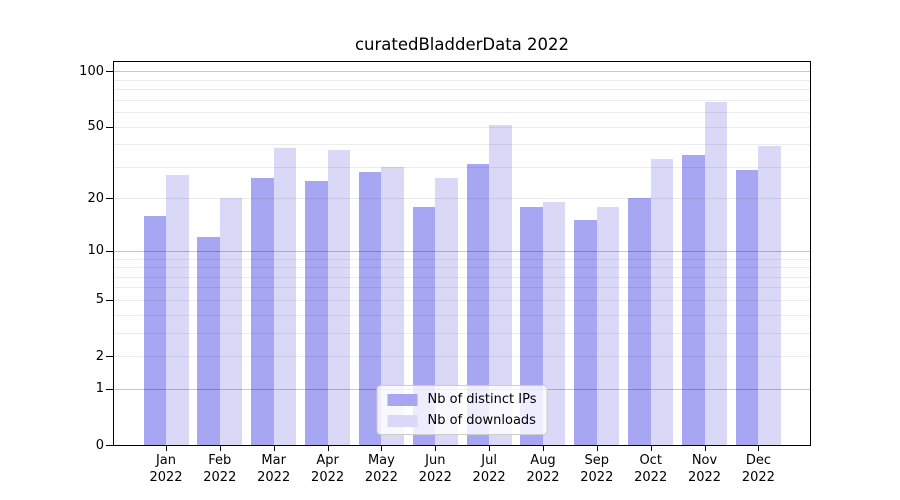 The width and height of the screenshot is (900, 500). Describe the element at coordinates (651, 469) in the screenshot. I see `x-tick-label-oct: Oct 2022` at that location.